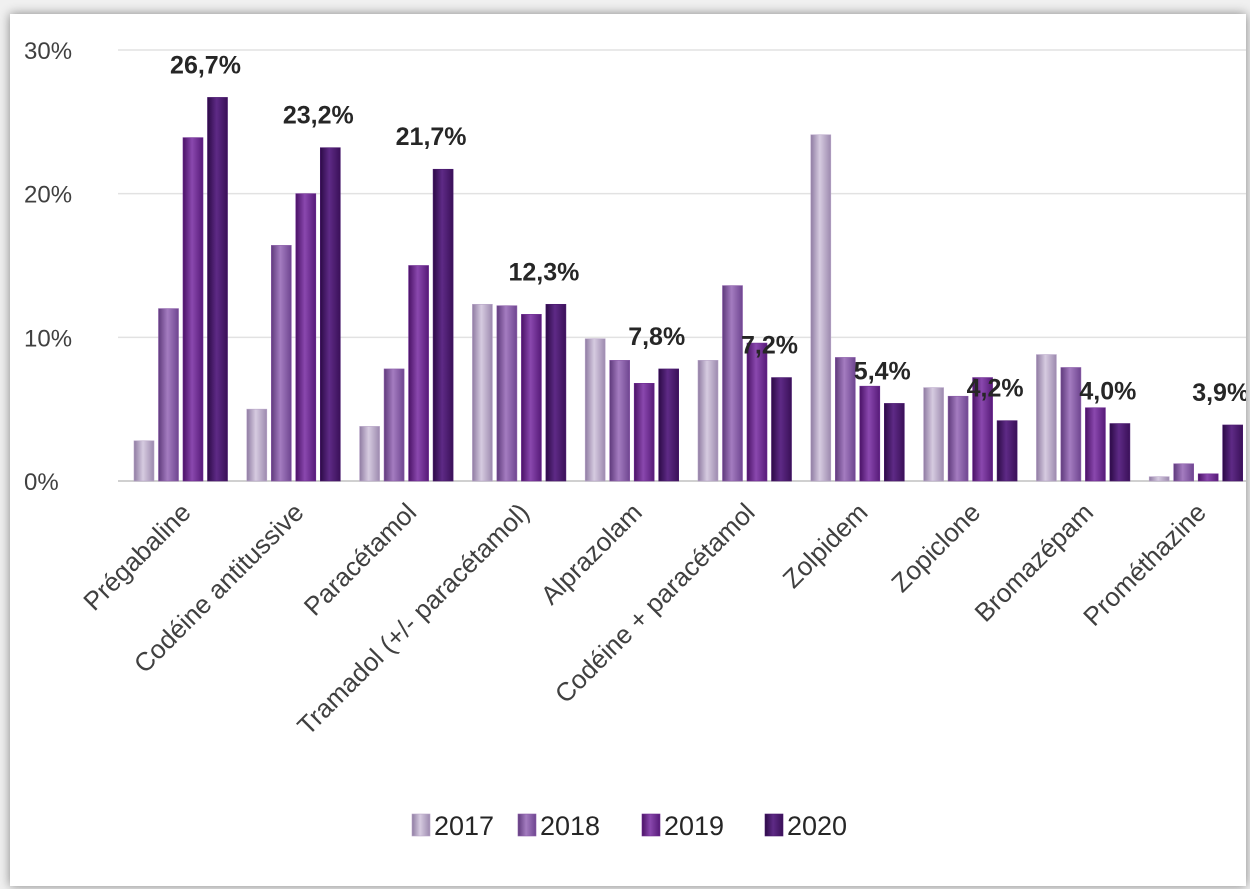 The height and width of the screenshot is (889, 1250). What do you see at coordinates (318, 116) in the screenshot?
I see `data-label: 23,2%` at bounding box center [318, 116].